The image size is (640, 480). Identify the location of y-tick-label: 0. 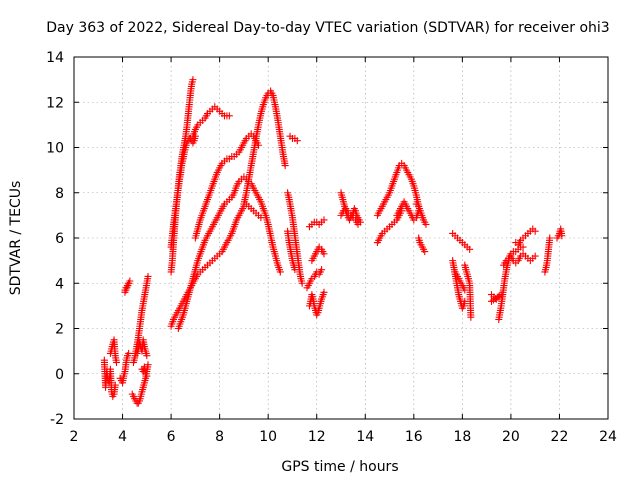
(59, 375).